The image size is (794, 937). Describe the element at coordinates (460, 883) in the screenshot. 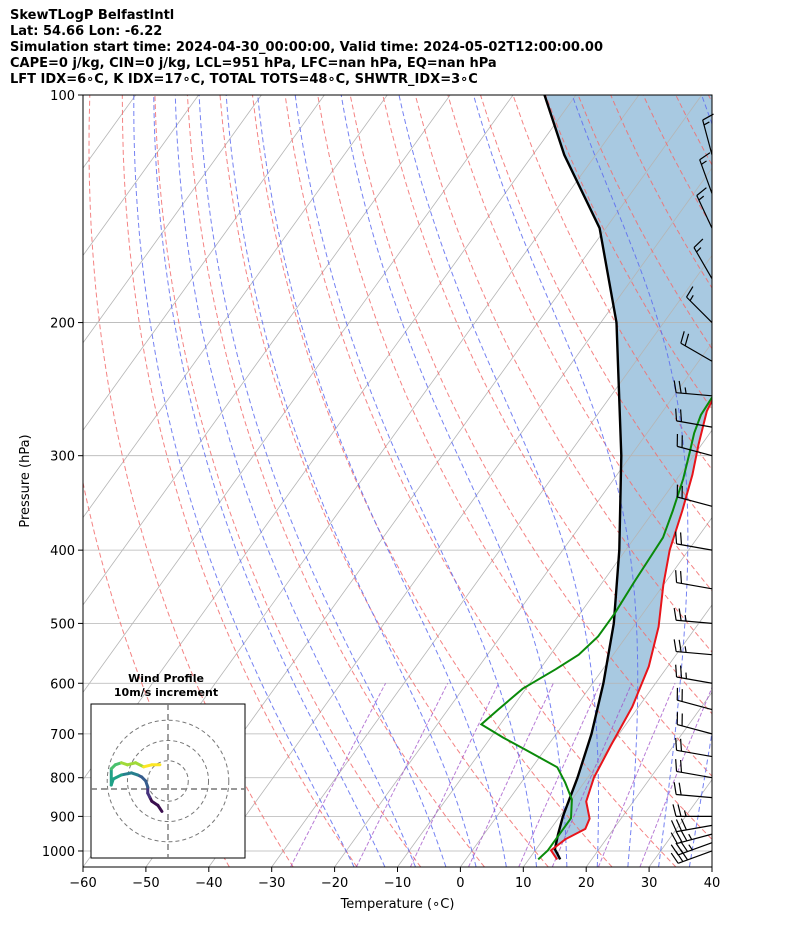

I see `x-tick-label: 0` at that location.